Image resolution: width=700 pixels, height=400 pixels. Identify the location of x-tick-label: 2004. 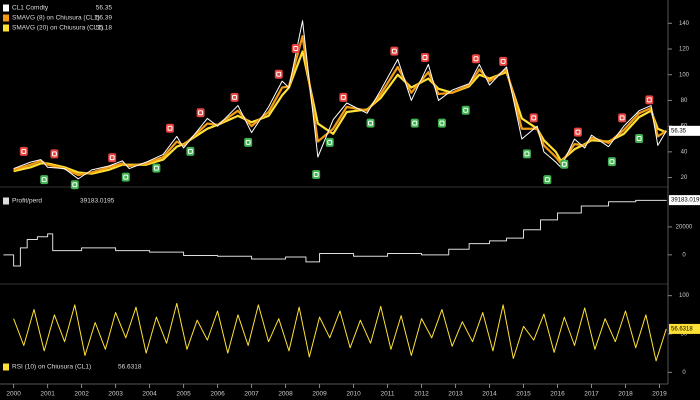
(149, 394).